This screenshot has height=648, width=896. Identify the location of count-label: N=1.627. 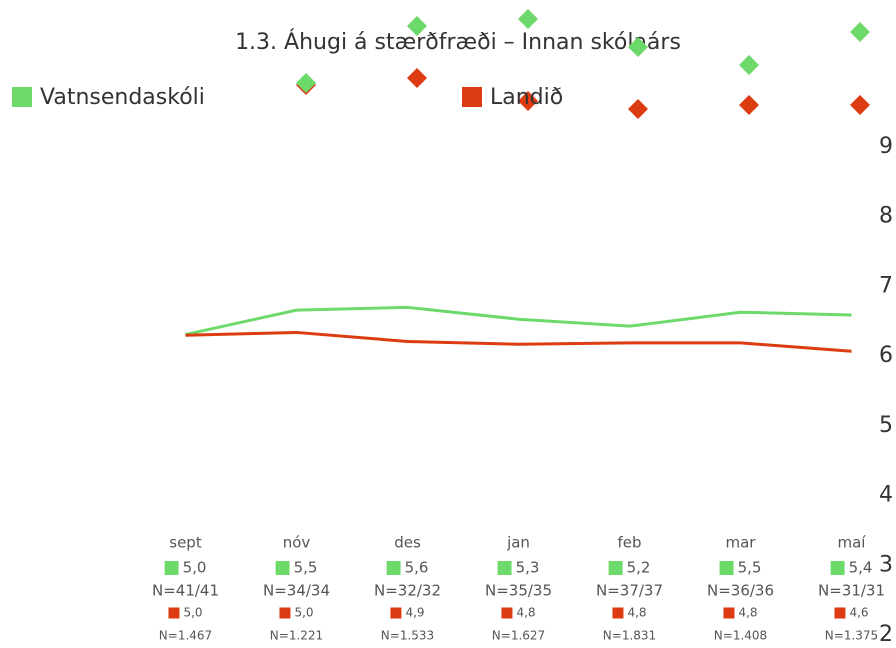
(518, 636).